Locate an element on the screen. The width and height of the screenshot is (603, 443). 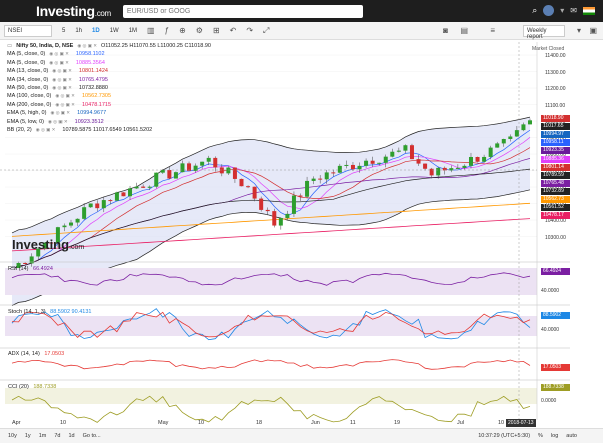
price-axis-label: 10900.00 is located at coordinates (555, 139).